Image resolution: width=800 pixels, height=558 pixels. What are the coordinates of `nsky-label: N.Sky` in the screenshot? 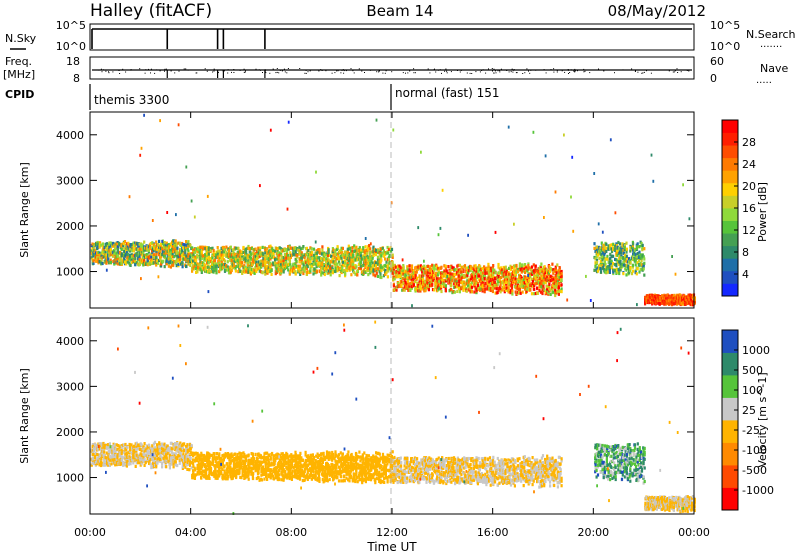 It's located at (21, 38).